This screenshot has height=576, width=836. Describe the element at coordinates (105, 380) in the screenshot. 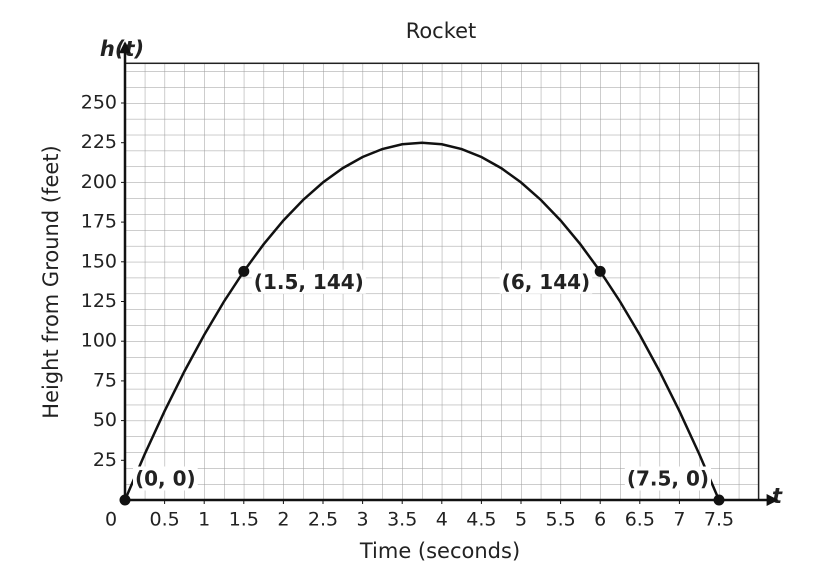

I see `y-tick-label: 75` at that location.